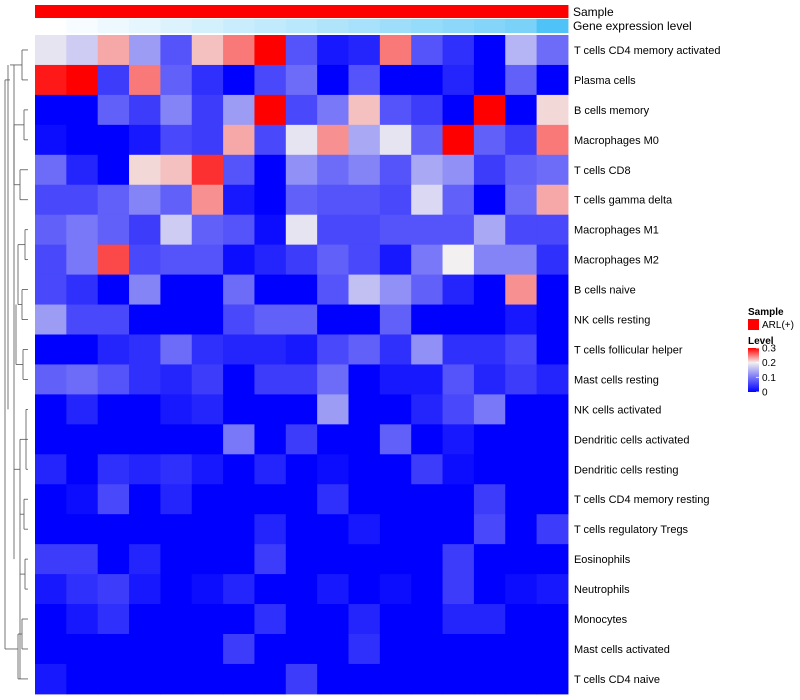 The image size is (800, 700). I want to click on row-label: T cells follicular helper, so click(628, 350).